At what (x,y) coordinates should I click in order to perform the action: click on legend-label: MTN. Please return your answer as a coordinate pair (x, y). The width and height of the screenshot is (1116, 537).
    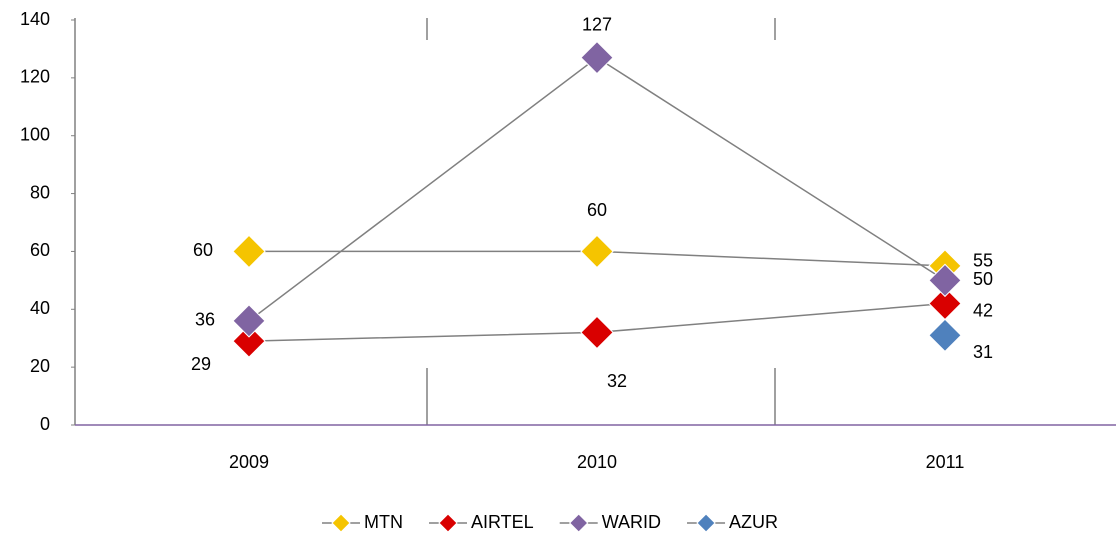
    Looking at the image, I should click on (383, 522).